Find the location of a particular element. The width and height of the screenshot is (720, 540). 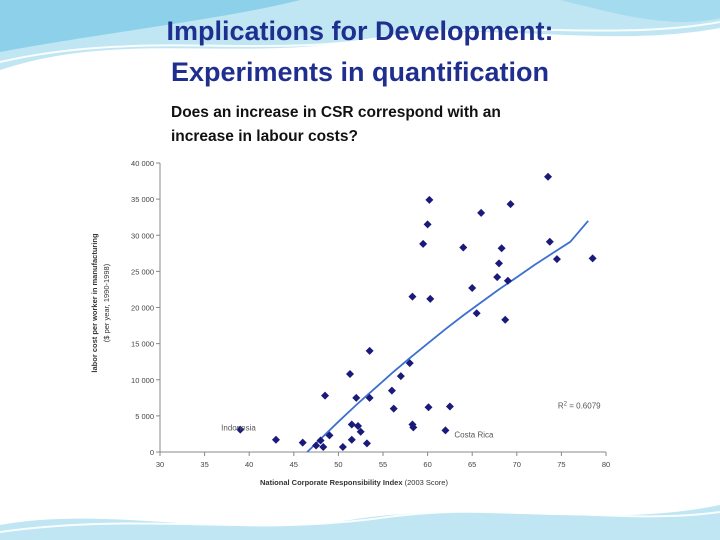

r-squared-label: R2 = 0.6079 is located at coordinates (579, 406).